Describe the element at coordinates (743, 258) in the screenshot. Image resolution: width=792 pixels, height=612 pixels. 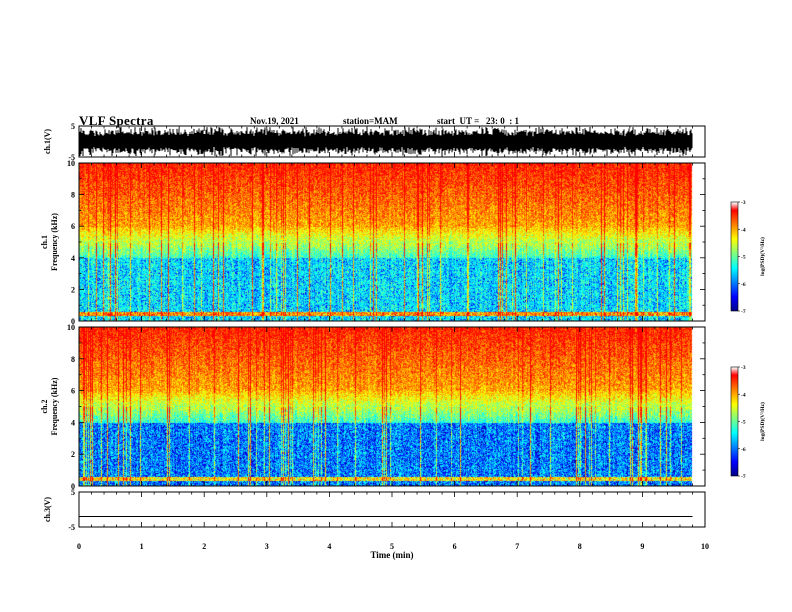
I see `colorbar-ch1-tick-label: -5` at that location.